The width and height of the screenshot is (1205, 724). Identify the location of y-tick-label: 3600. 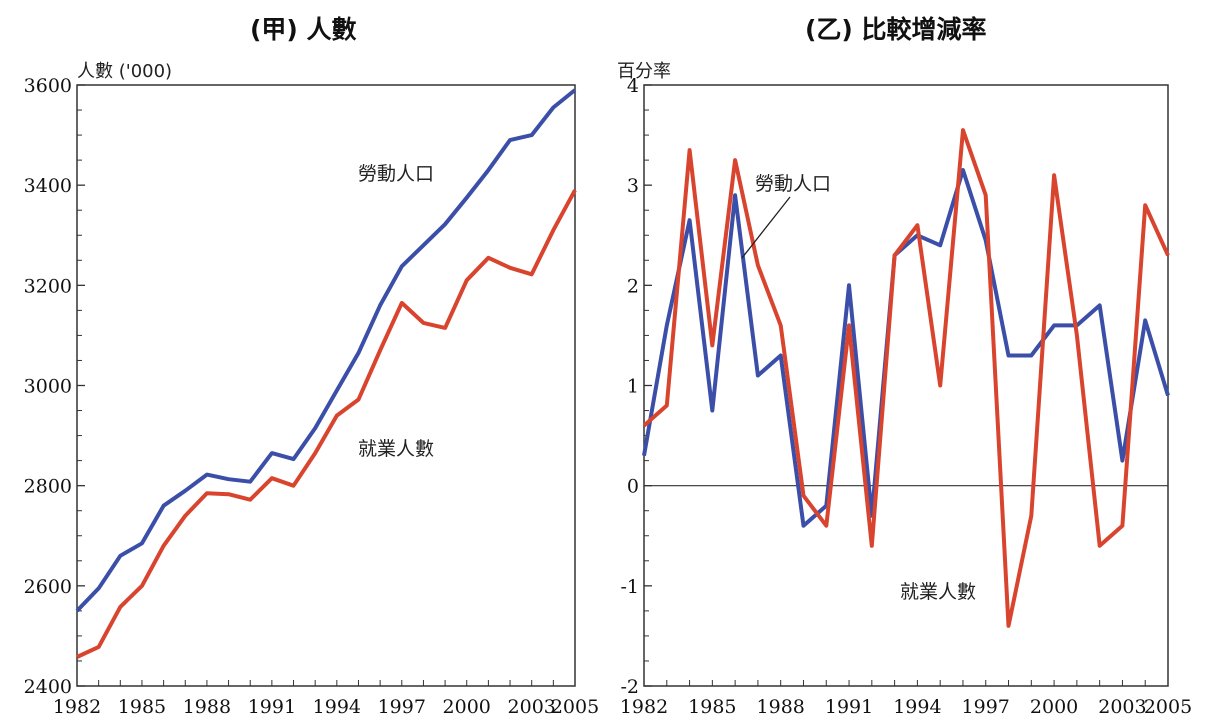
(48, 86).